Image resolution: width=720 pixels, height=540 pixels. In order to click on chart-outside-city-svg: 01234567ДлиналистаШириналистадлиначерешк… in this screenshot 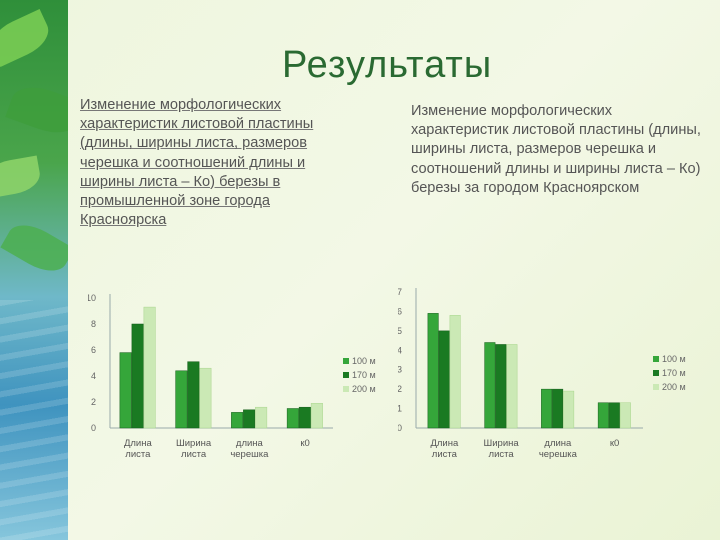, I will do `click(541, 373)`.